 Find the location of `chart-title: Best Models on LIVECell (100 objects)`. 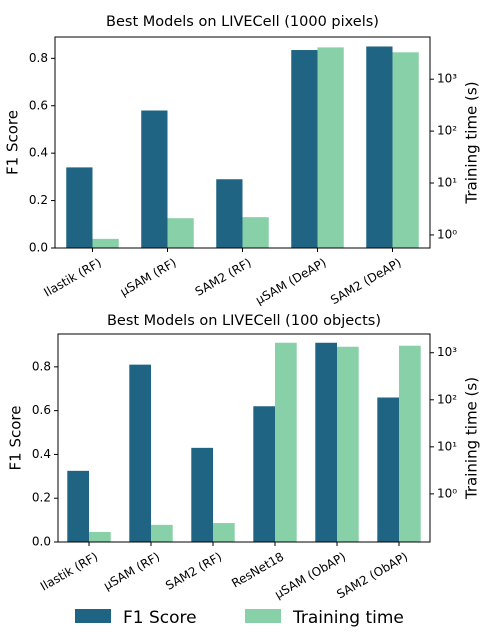

chart-title: Best Models on LIVECell (100 objects) is located at coordinates (244, 321).